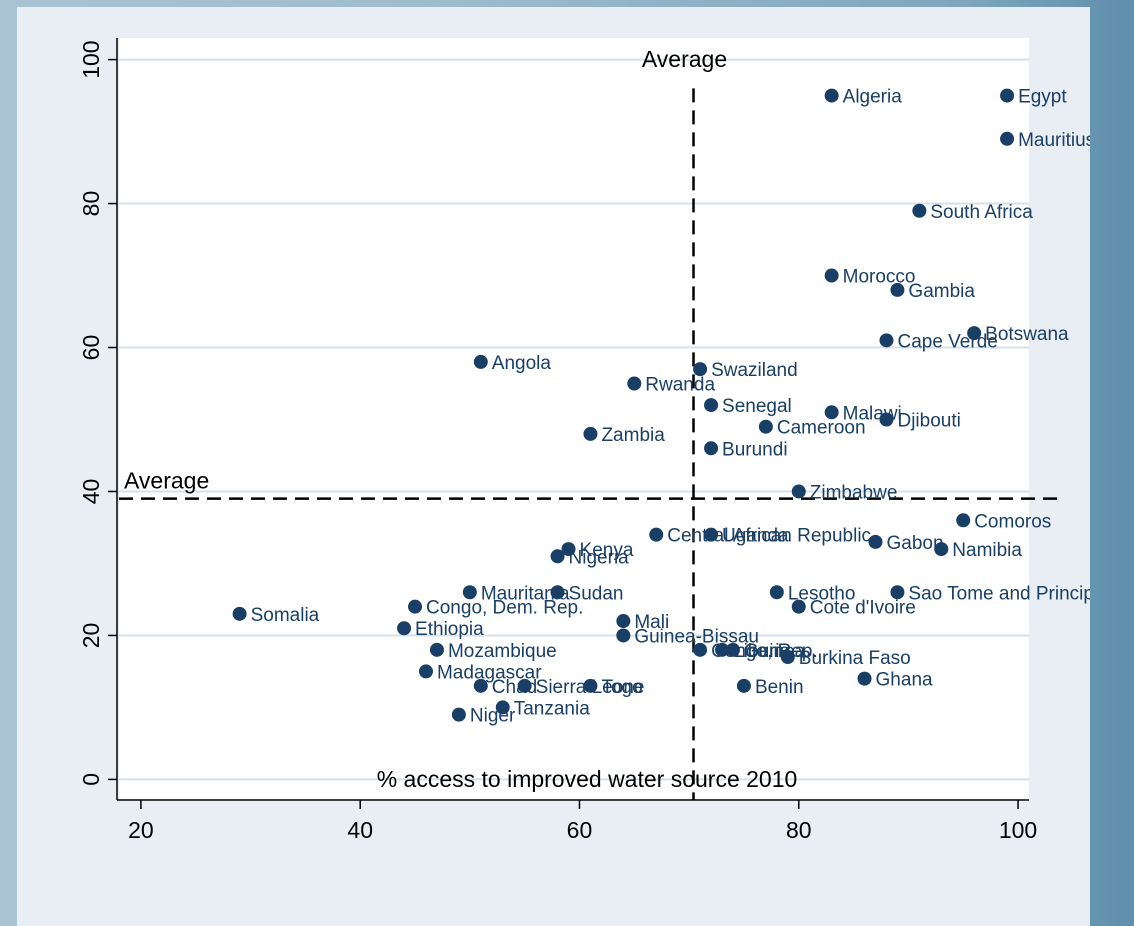  I want to click on data-point-label: Congo, Dem. Rep., so click(504, 608).